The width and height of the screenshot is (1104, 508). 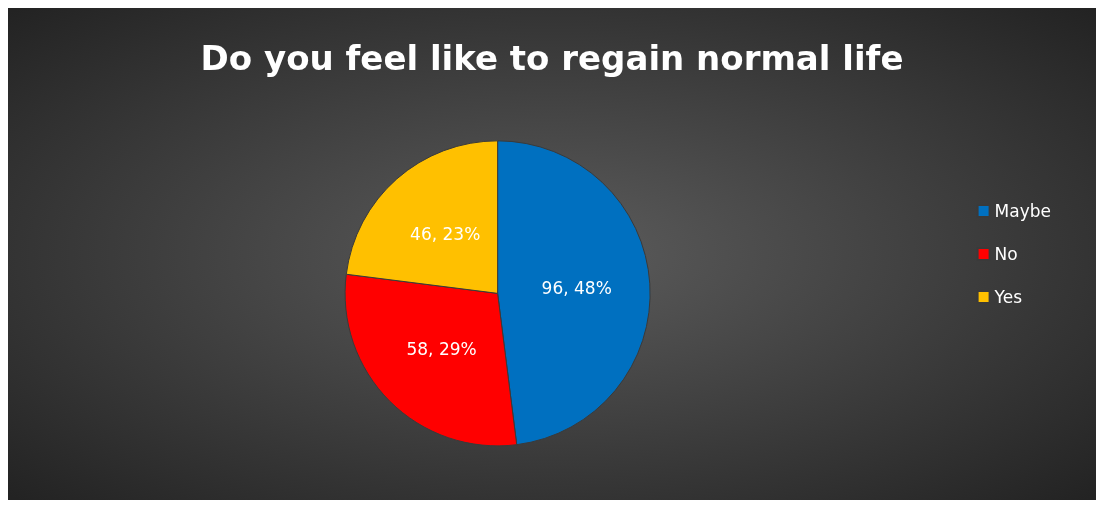 I want to click on legend-label: Yes, so click(x=1008, y=297).